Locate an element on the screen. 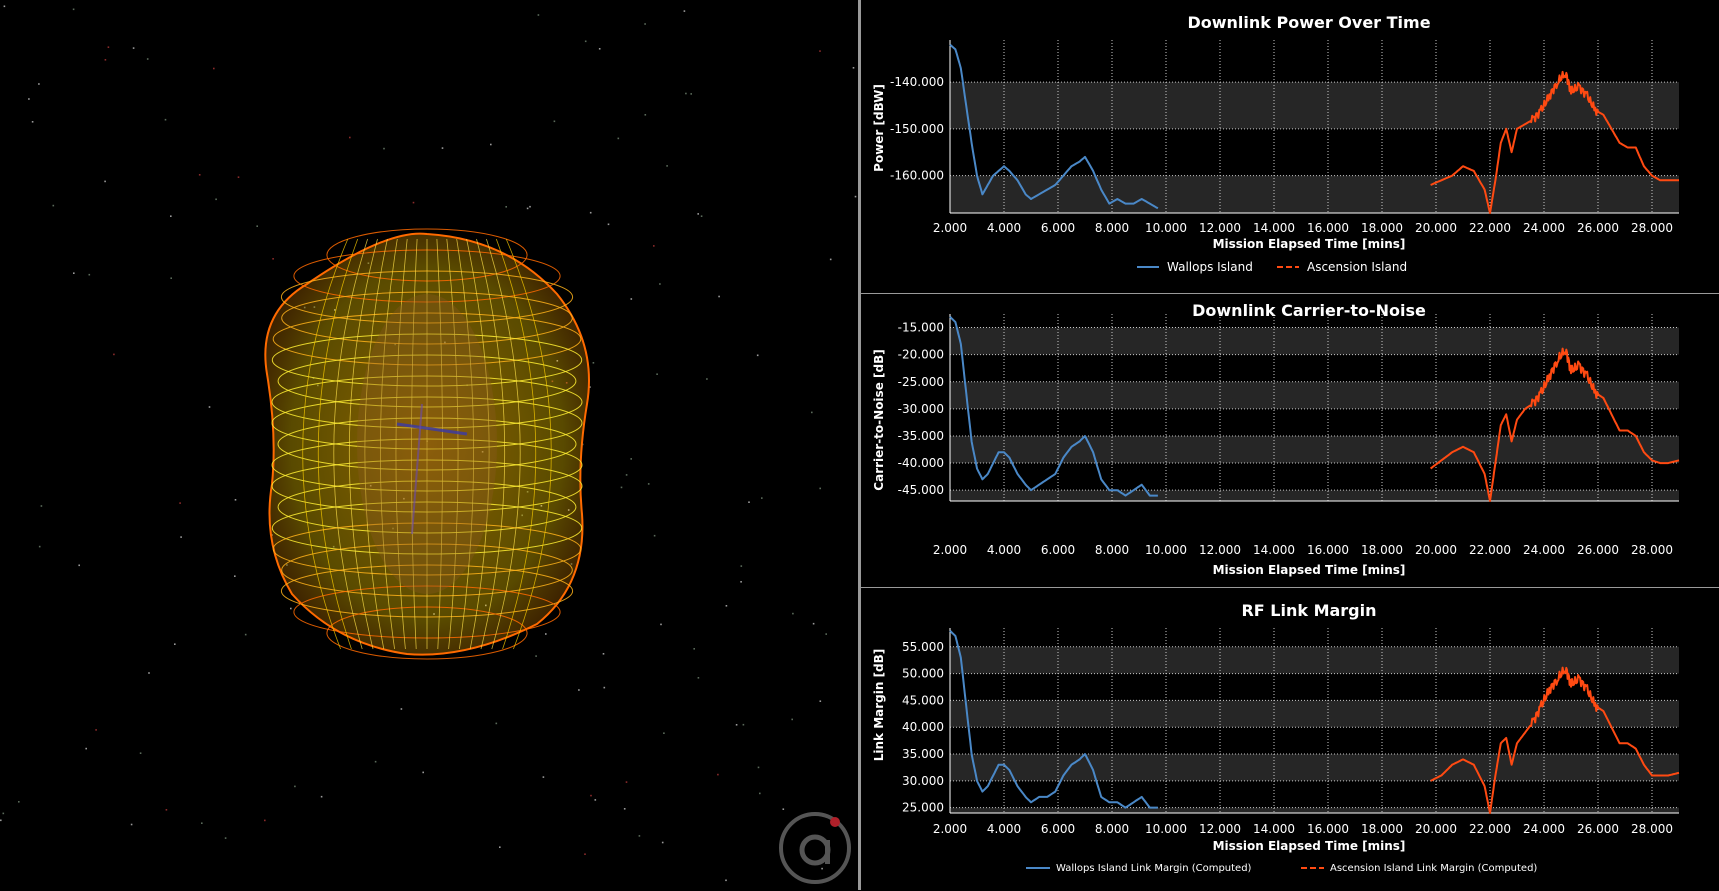 The width and height of the screenshot is (1719, 891). x-tick-label: 6.000 is located at coordinates (1058, 228).